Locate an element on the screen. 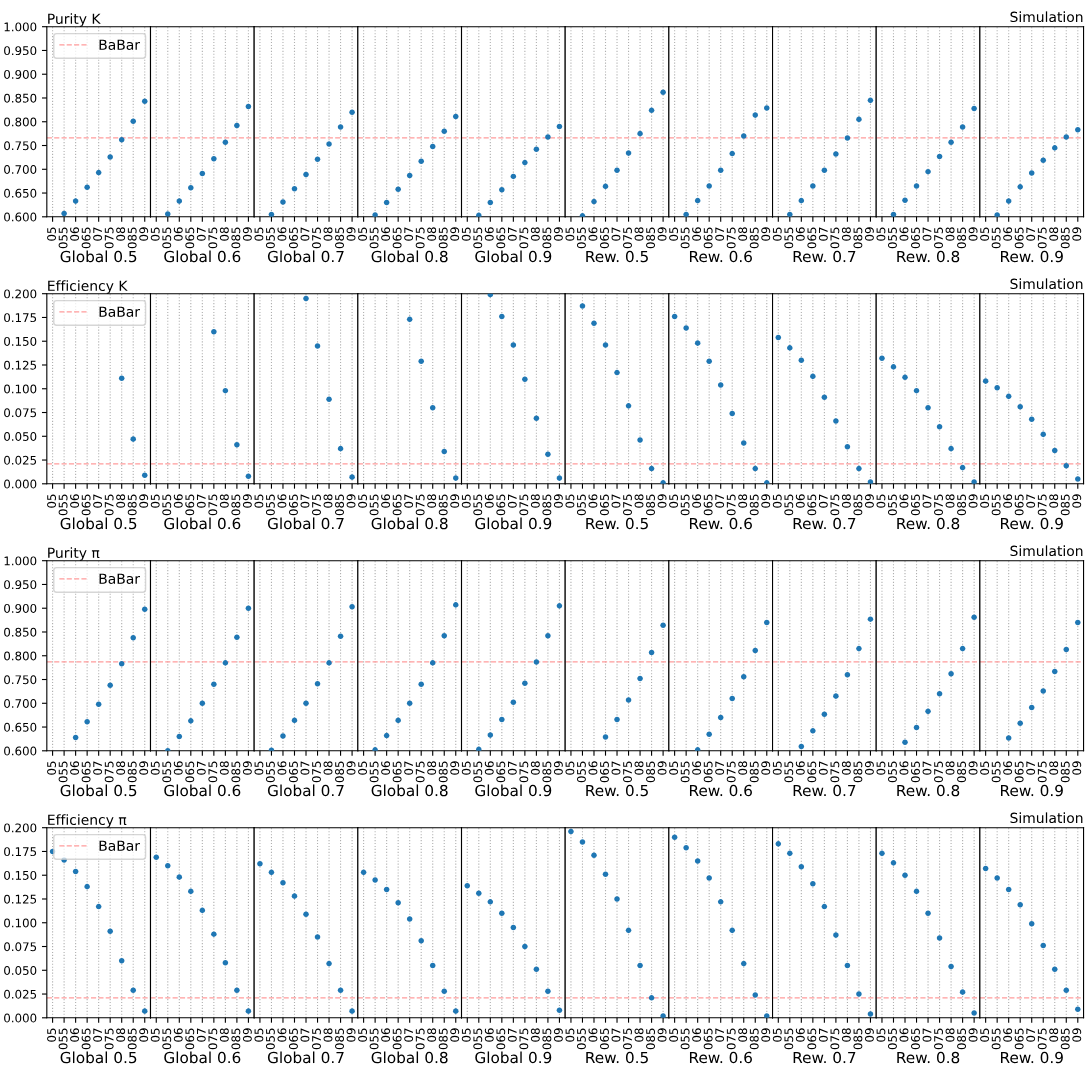  y-tick-label: 0.125 is located at coordinates (20, 365).